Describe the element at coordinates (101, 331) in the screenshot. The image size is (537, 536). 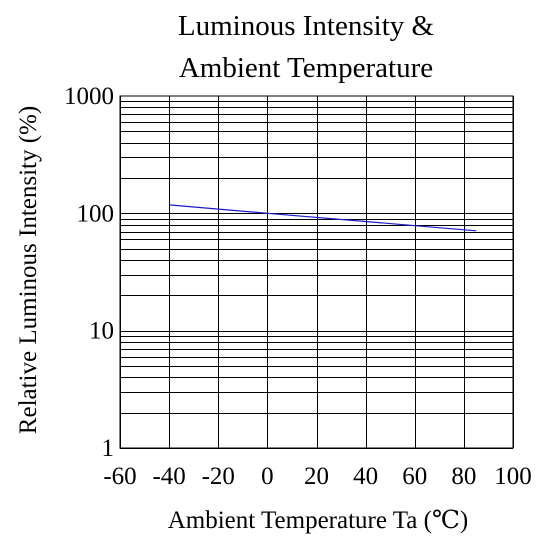
I see `y-tick-label: 10` at that location.